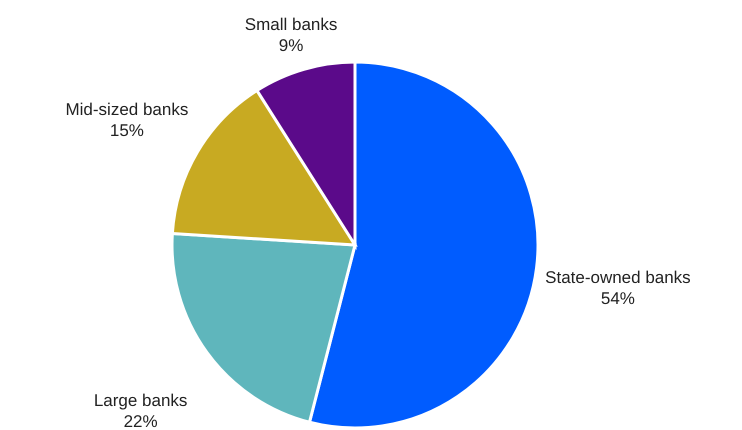 This screenshot has width=742, height=430. Describe the element at coordinates (141, 421) in the screenshot. I see `data-label: 22%` at that location.